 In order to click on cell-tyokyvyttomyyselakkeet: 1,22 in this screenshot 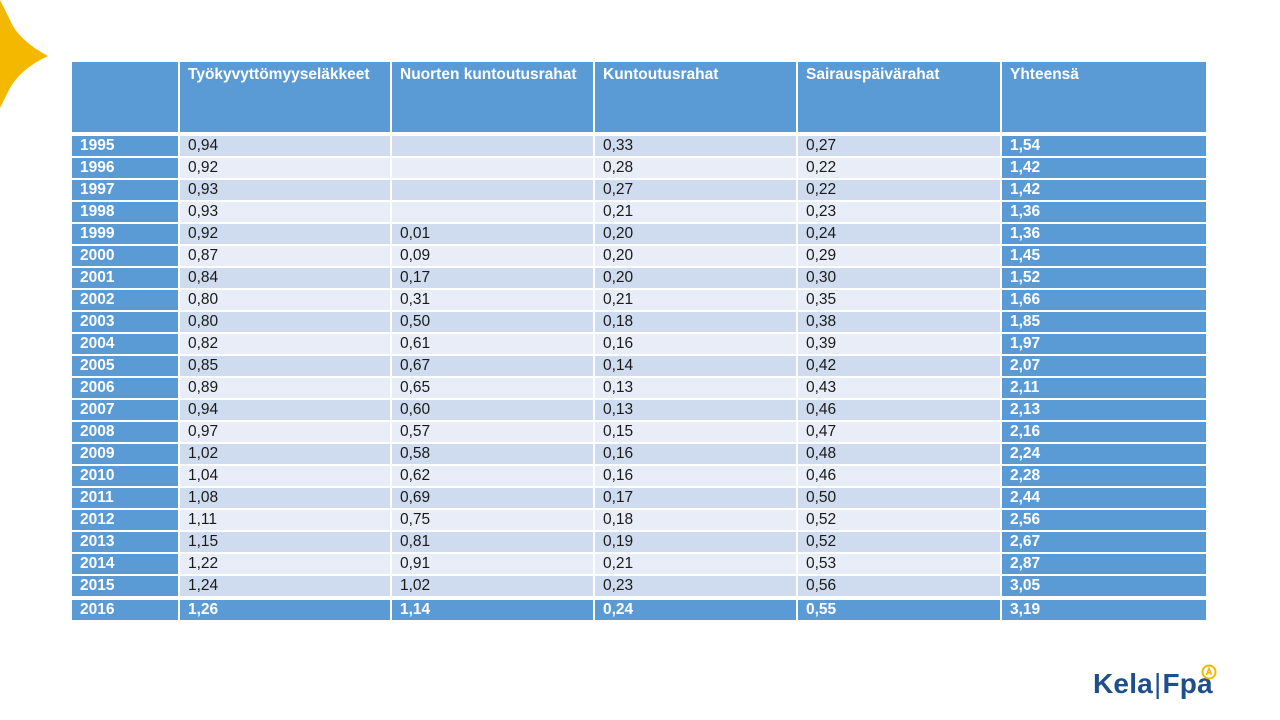, I will do `click(285, 564)`.